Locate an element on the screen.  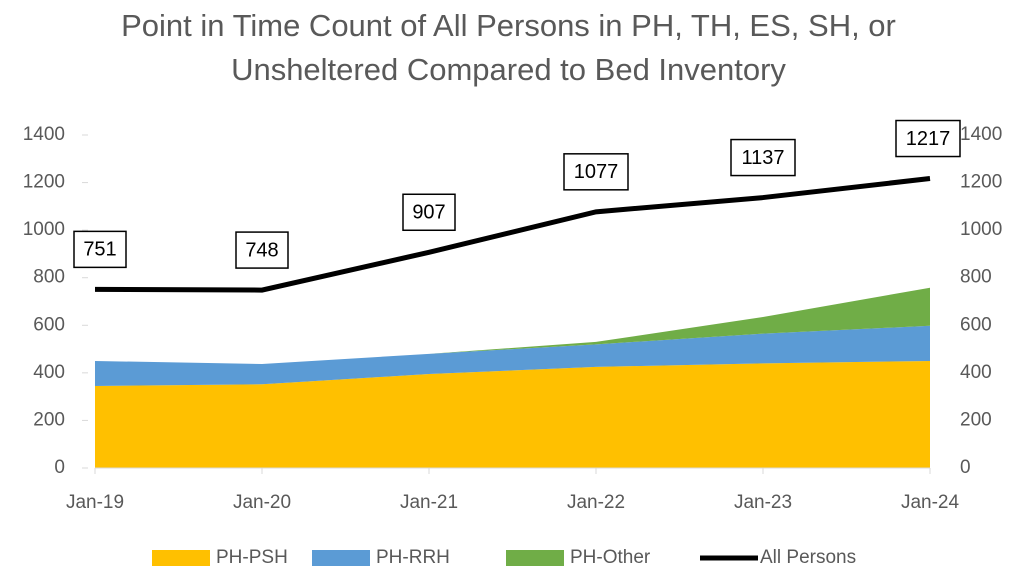
y-tick-label: 1200 is located at coordinates (44, 182).